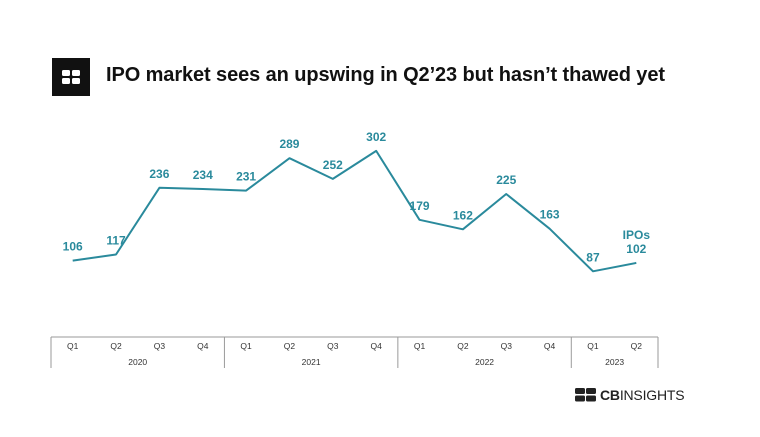  Describe the element at coordinates (550, 215) in the screenshot. I see `data-label: 163` at that location.